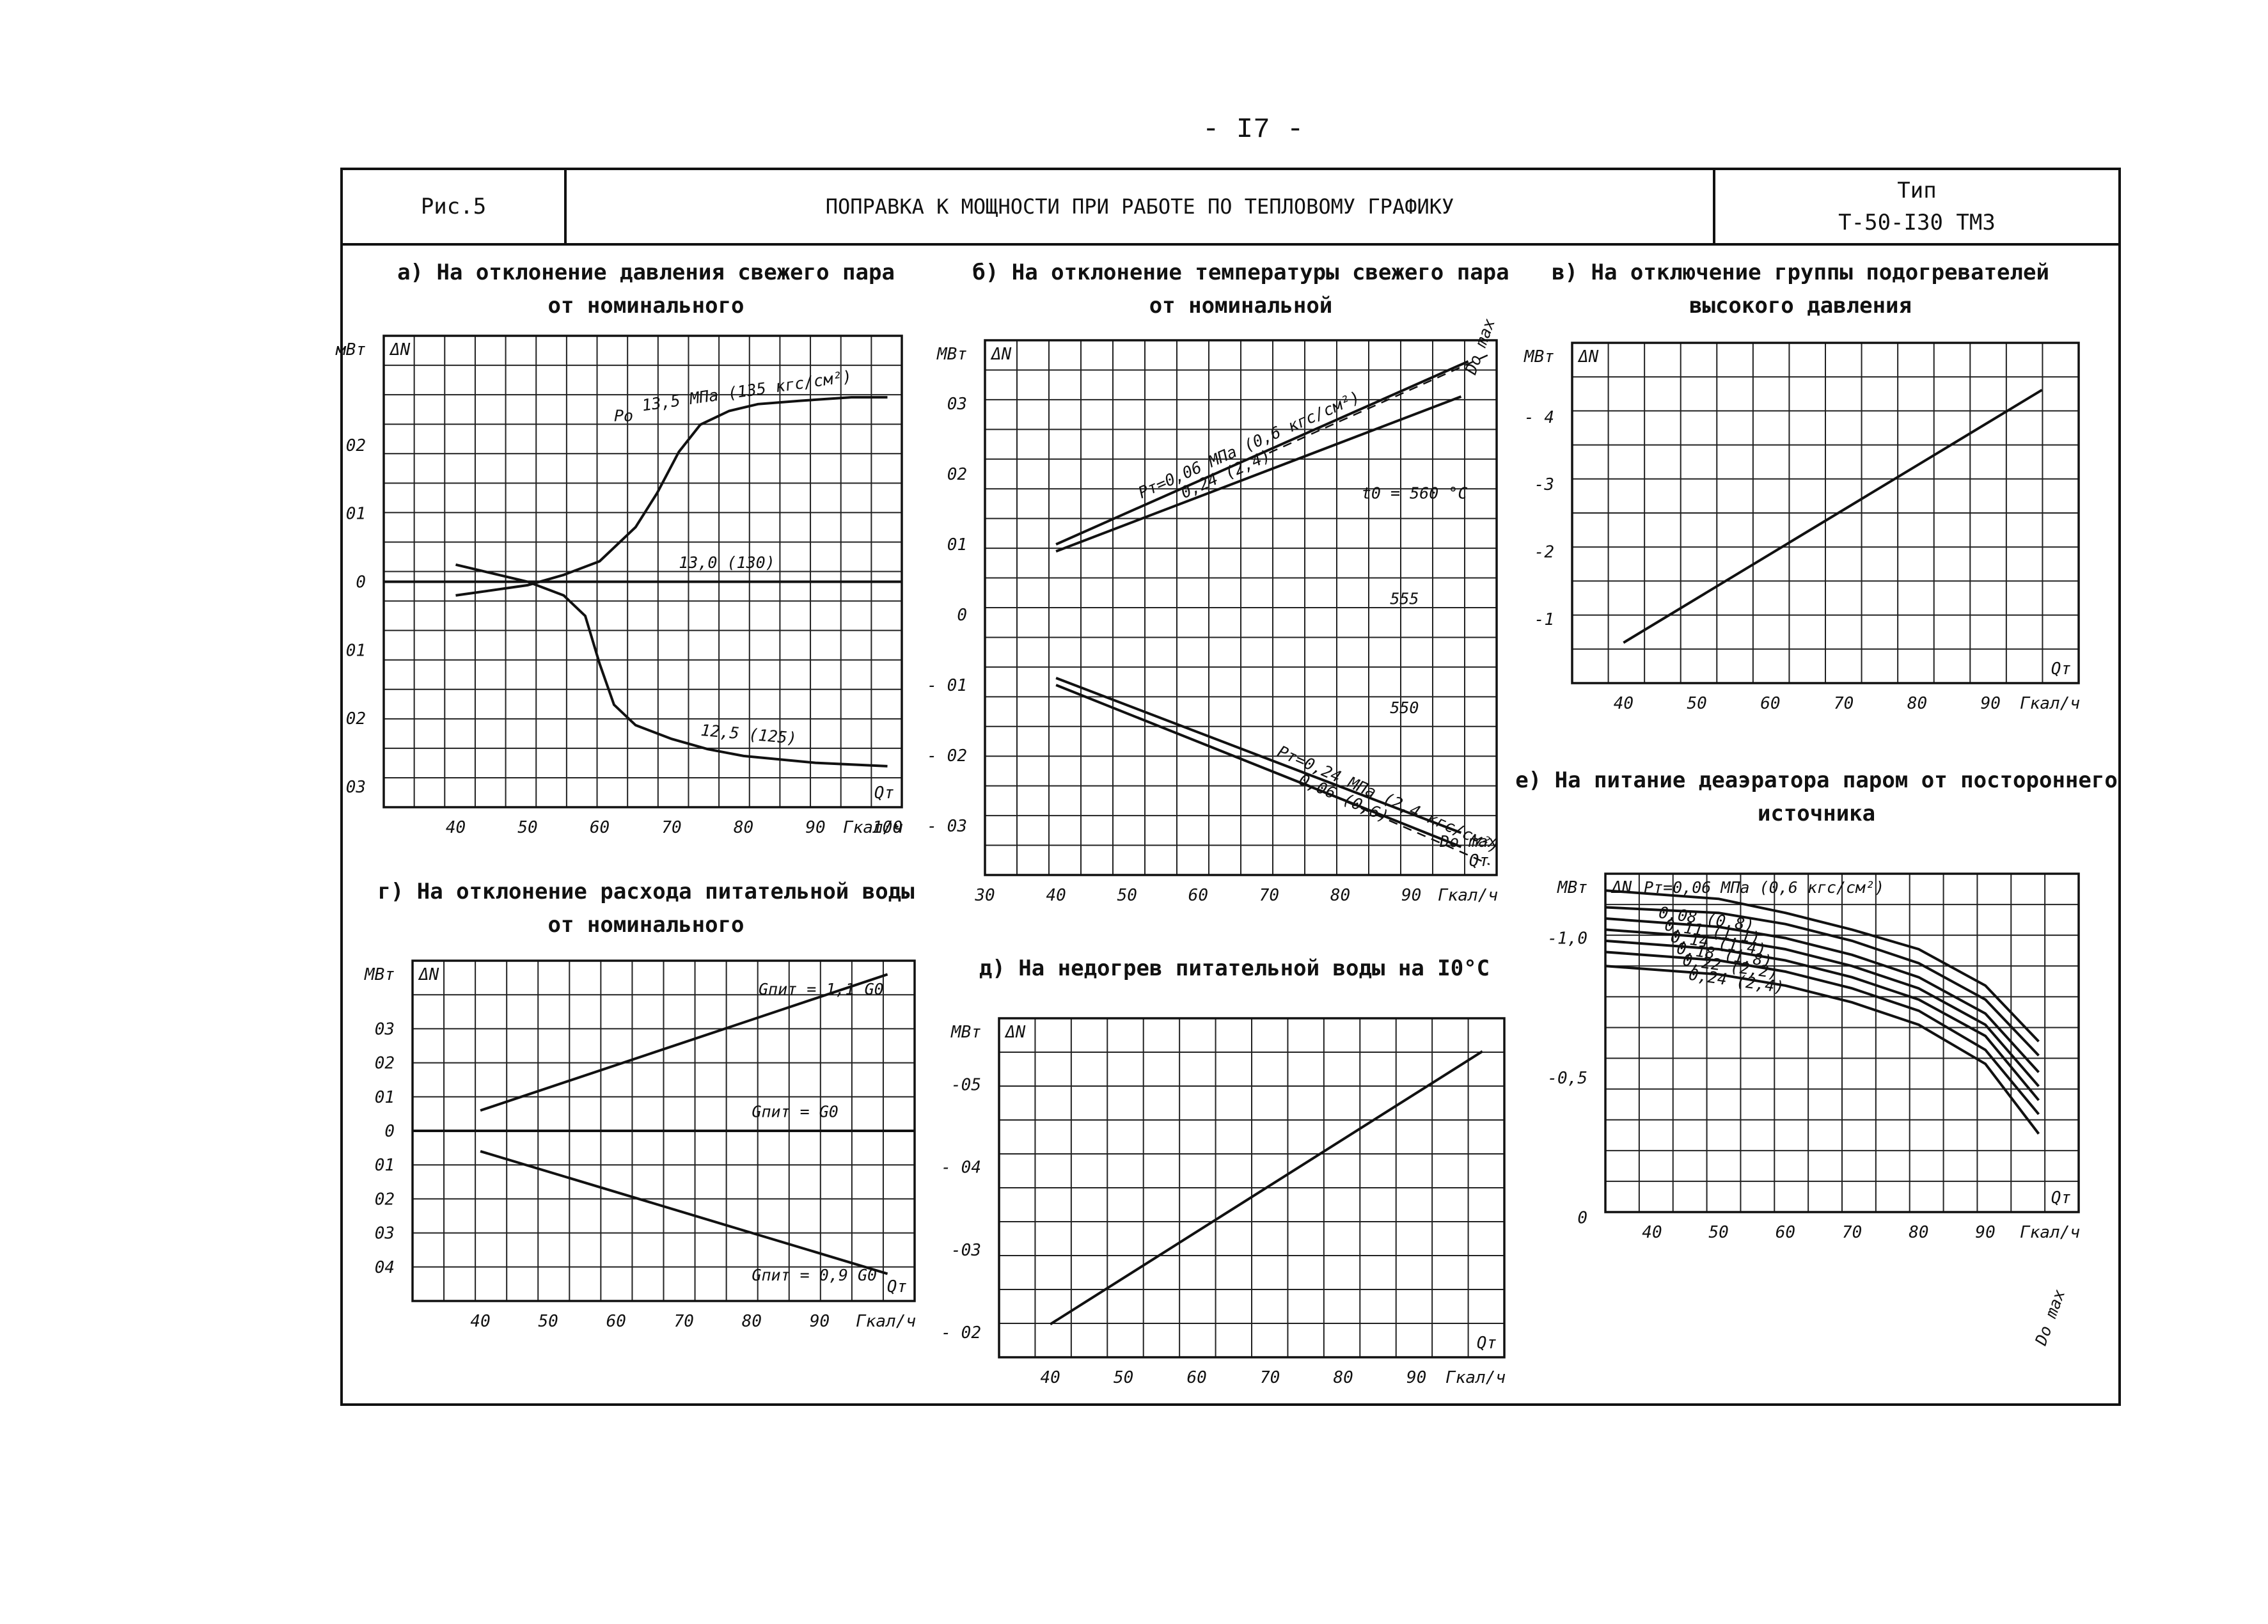 Image resolution: width=2268 pixels, height=1624 pixels. What do you see at coordinates (1480, 346) in the screenshot?
I see `label-do-max-upper: Do max` at bounding box center [1480, 346].